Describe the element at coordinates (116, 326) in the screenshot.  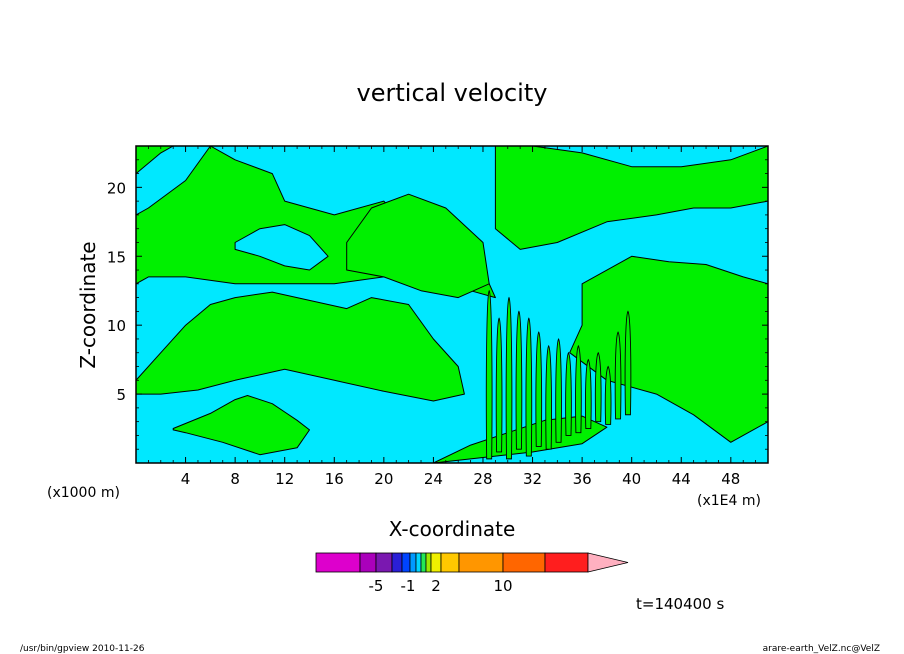
I see `y-tick-label: 10` at that location.